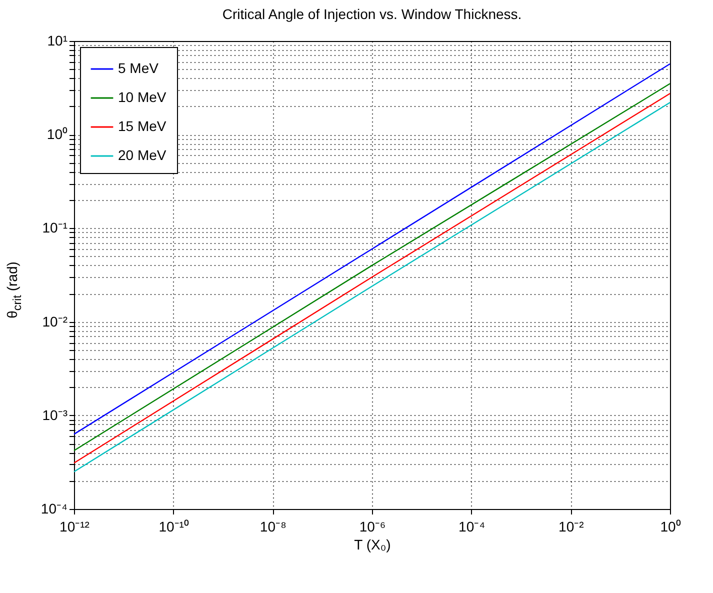 This screenshot has height=593, width=713. What do you see at coordinates (173, 526) in the screenshot?
I see `x-tick-label: 10⁻¹⁰` at bounding box center [173, 526].